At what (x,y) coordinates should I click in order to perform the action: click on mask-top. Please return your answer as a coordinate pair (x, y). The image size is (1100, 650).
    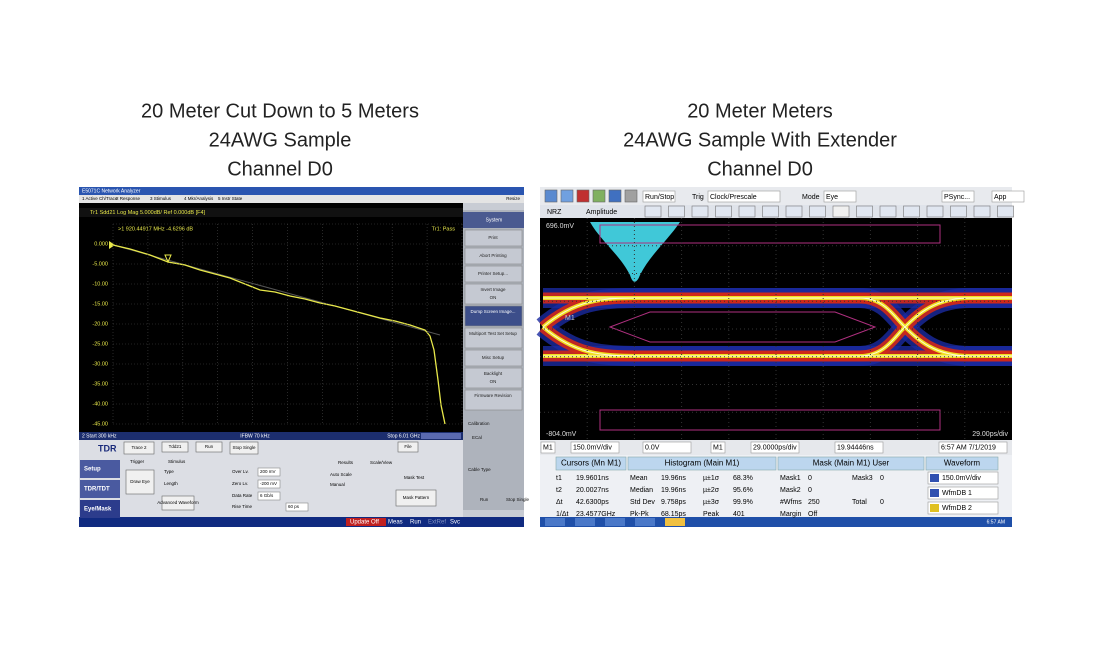
    Looking at the image, I should click on (770, 234).